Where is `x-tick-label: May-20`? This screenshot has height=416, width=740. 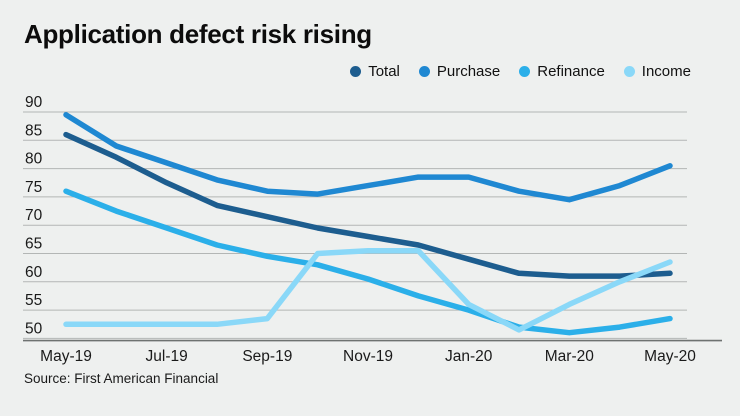 x-tick-label: May-20 is located at coordinates (670, 356).